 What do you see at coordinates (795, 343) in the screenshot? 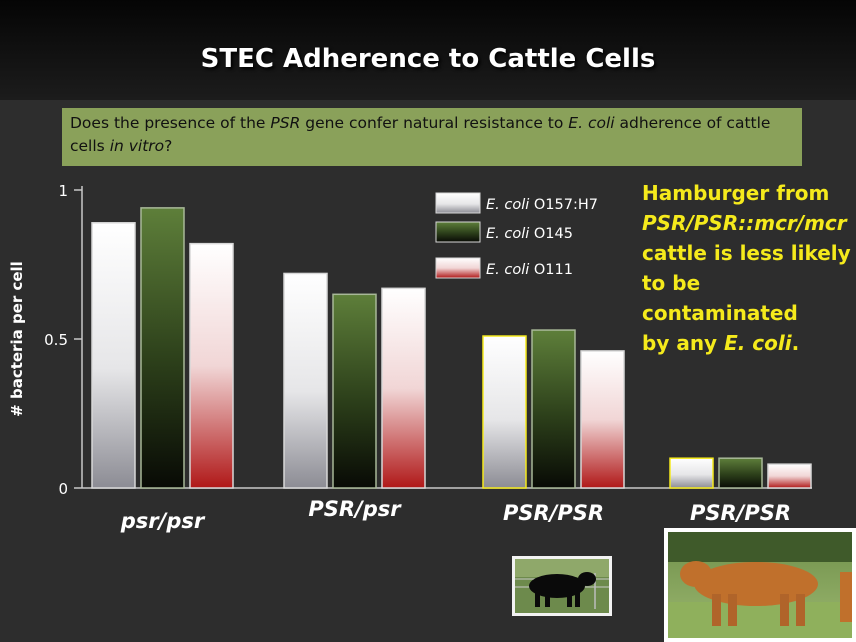
I see `callout-text-suffix: .` at bounding box center [795, 343].